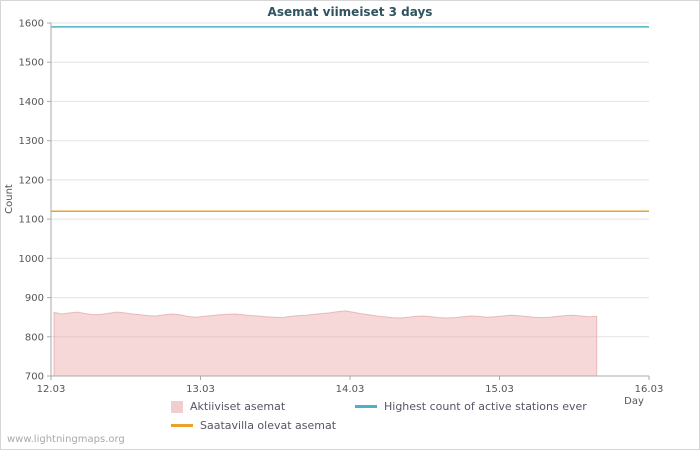  Describe the element at coordinates (31, 24) in the screenshot. I see `y-tick-label: 1600` at that location.